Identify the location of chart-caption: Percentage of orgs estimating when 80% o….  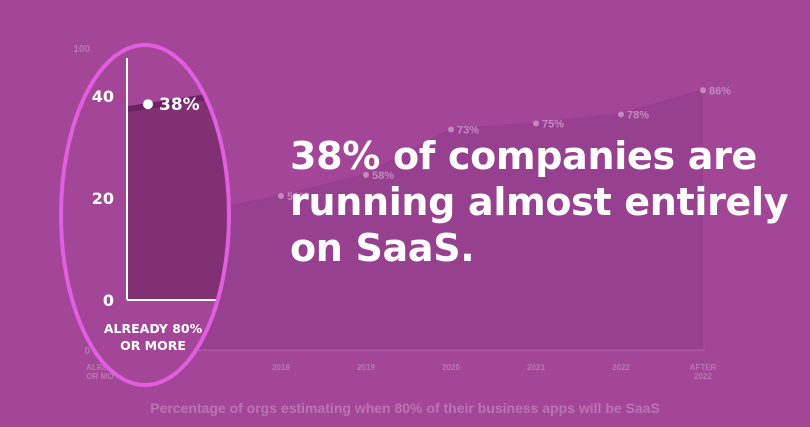
(405, 408).